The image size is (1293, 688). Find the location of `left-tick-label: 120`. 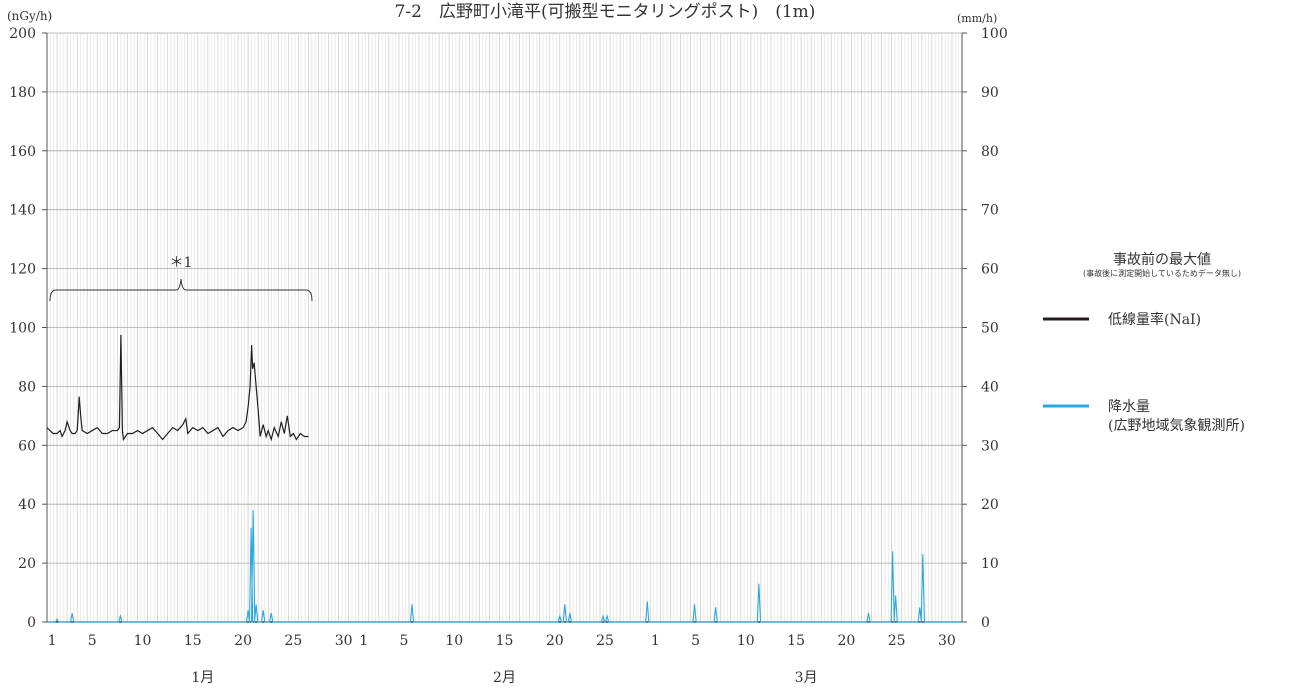

left-tick-label: 120 is located at coordinates (22, 270).